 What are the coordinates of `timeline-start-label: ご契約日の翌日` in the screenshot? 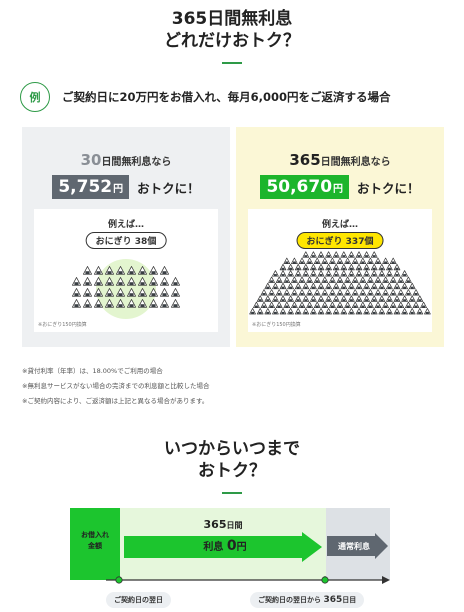 It's located at (138, 600).